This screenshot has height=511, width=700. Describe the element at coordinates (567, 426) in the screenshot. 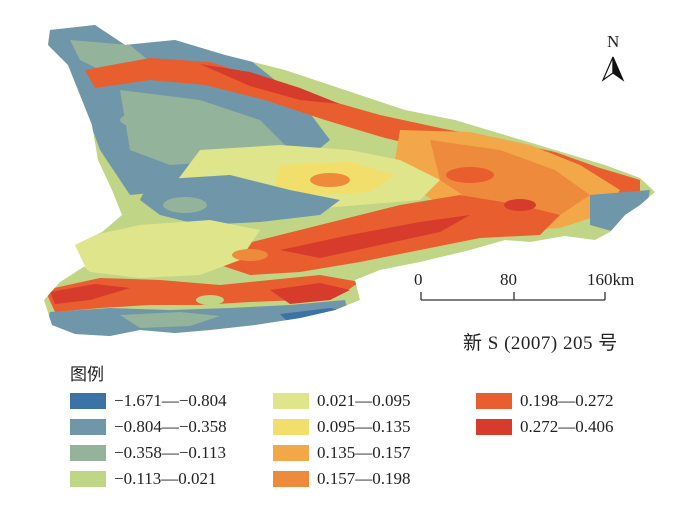

I see `legend-label: 0.272—0.406` at that location.